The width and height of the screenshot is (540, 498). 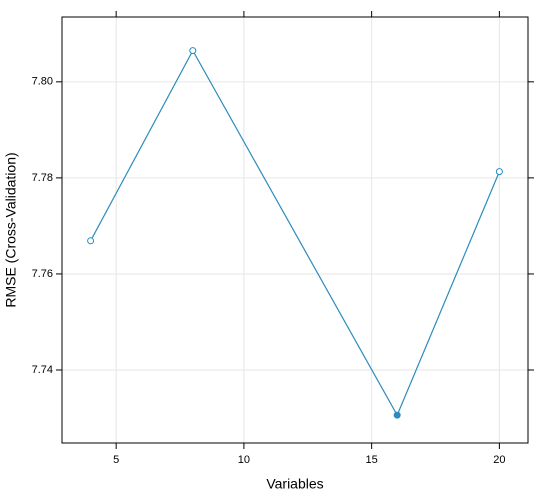 I want to click on y-axis-title: RMSE (Cross-Validation), so click(x=11, y=229).